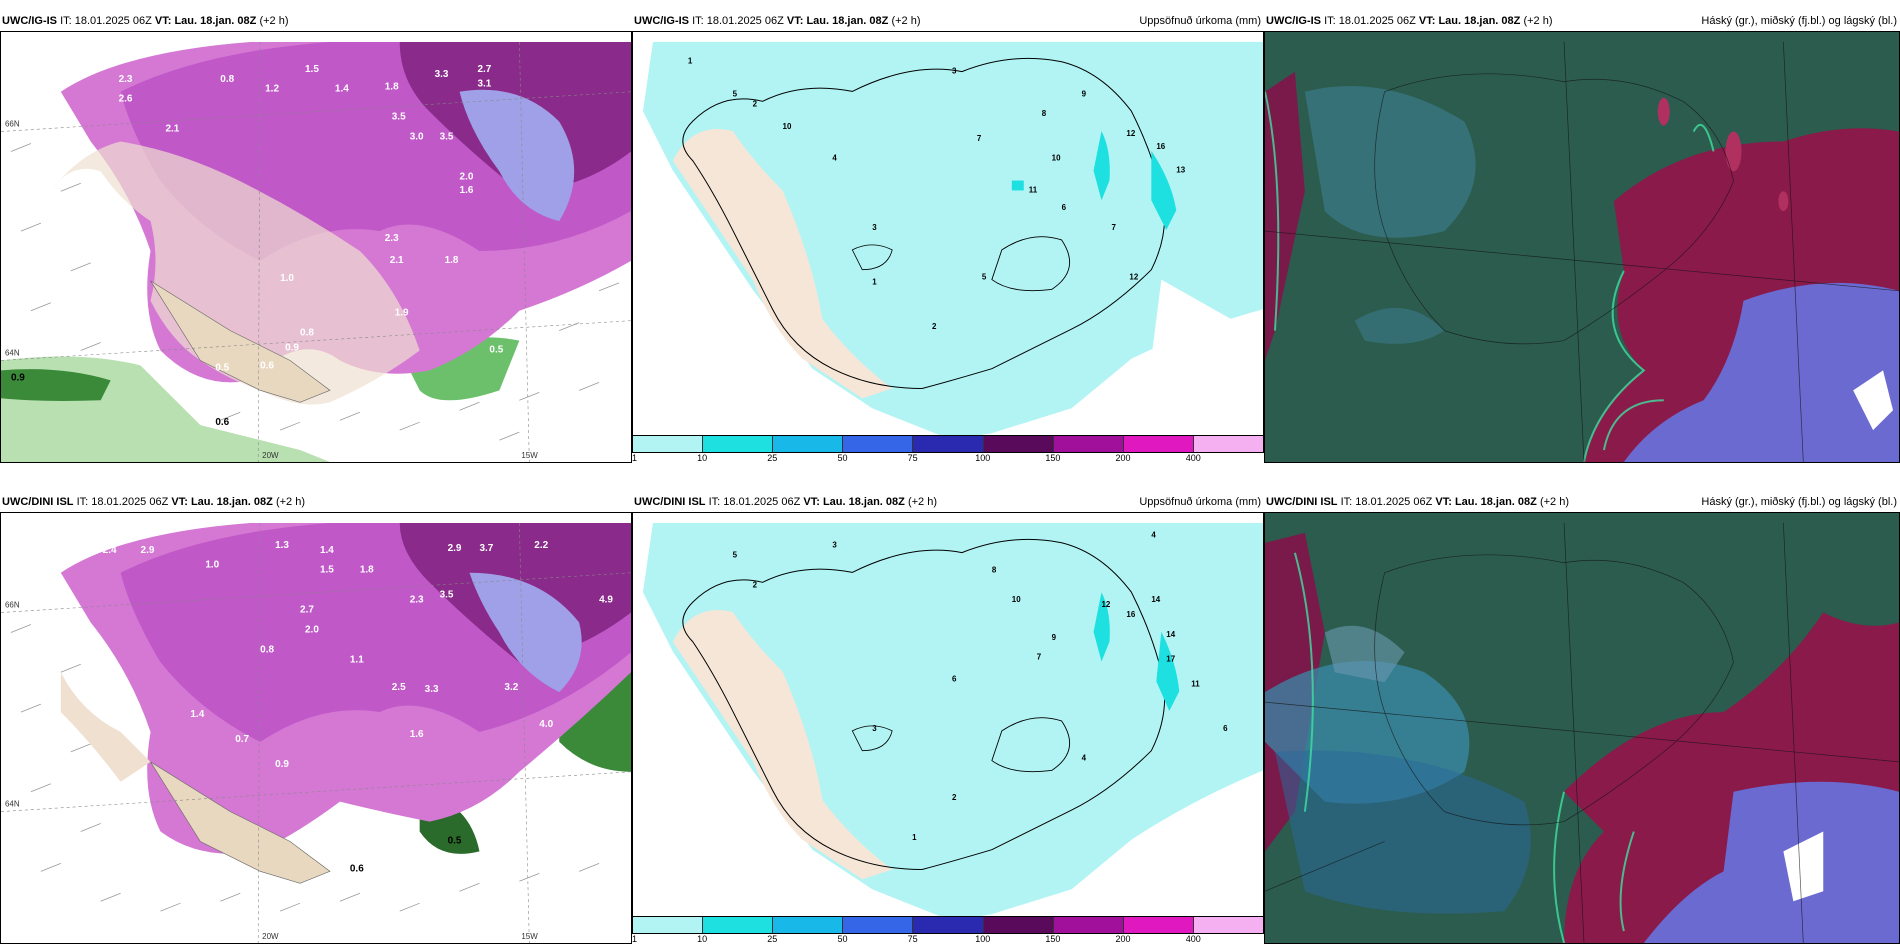  I want to click on lon-label: 15W, so click(529, 936).